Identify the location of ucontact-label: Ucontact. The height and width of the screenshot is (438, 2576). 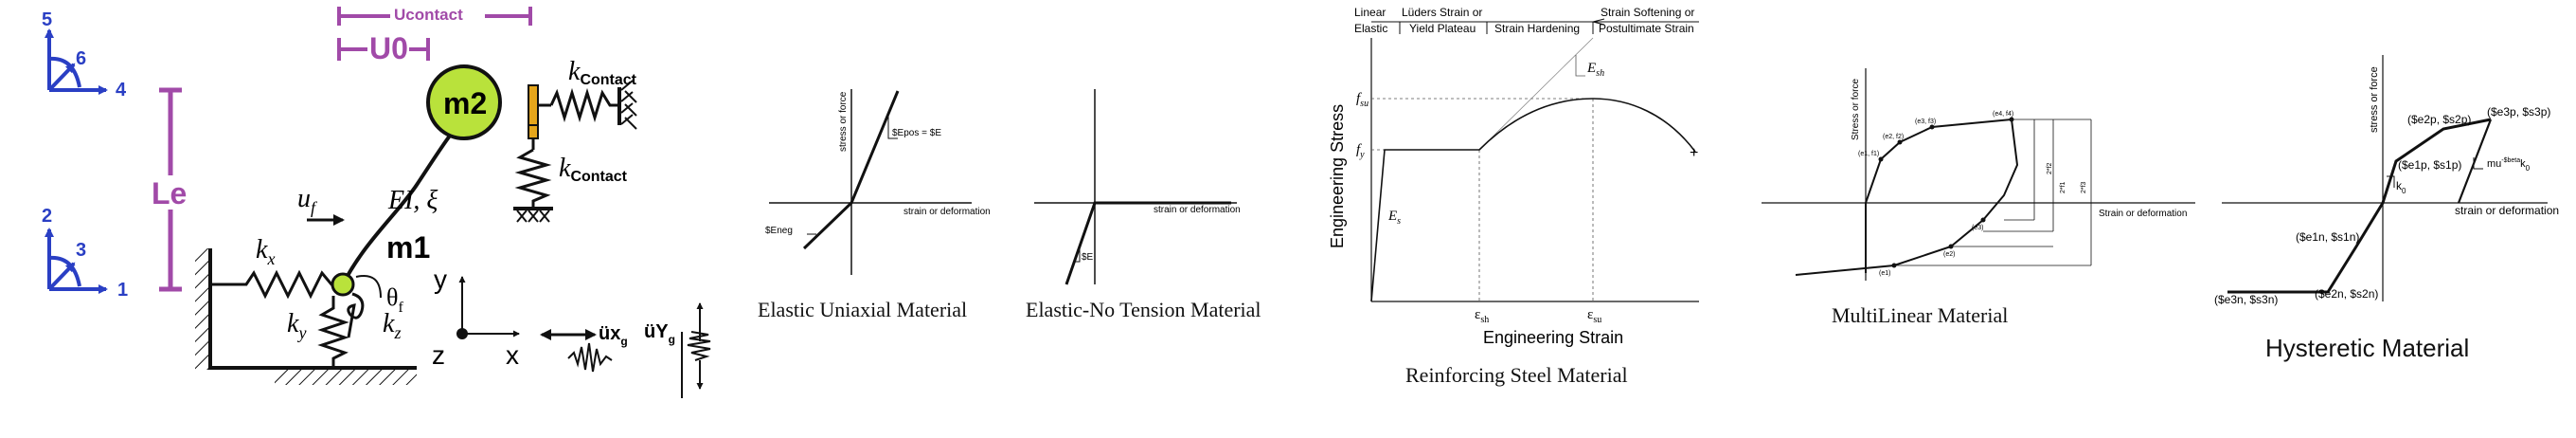
(428, 15).